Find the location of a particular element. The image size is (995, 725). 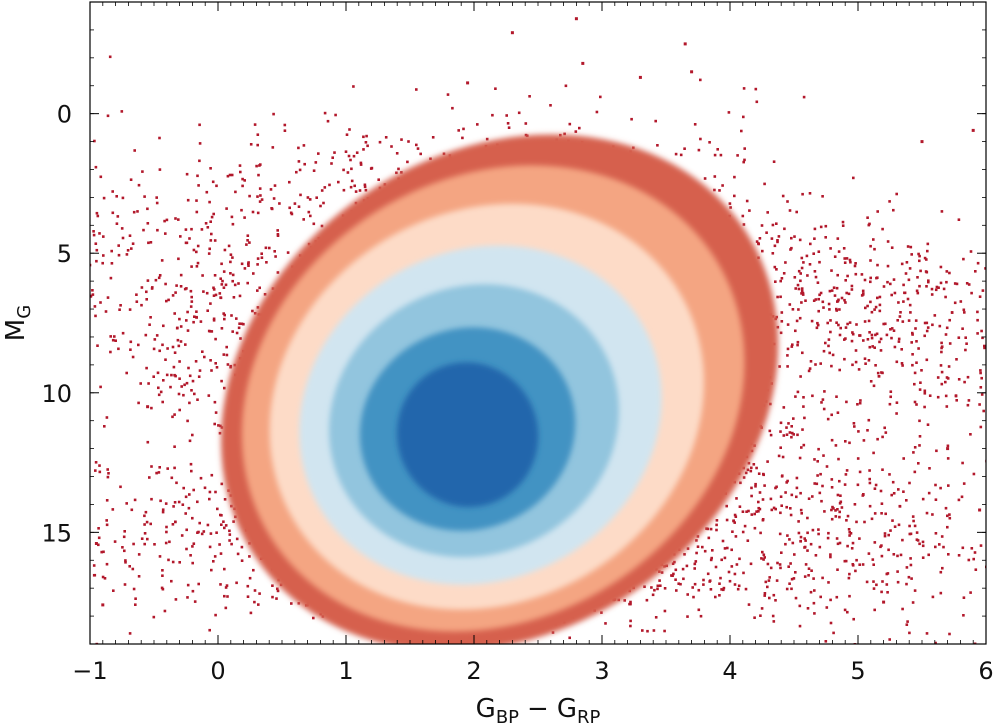

y-axis-label-m: M is located at coordinates (16, 330).